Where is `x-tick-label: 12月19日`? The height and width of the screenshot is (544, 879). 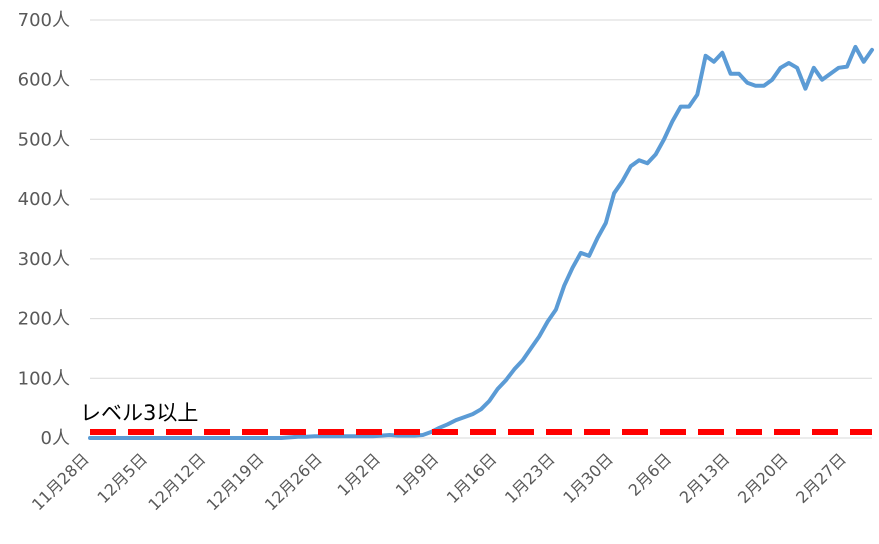 x-tick-label: 12月19日 is located at coordinates (235, 481).